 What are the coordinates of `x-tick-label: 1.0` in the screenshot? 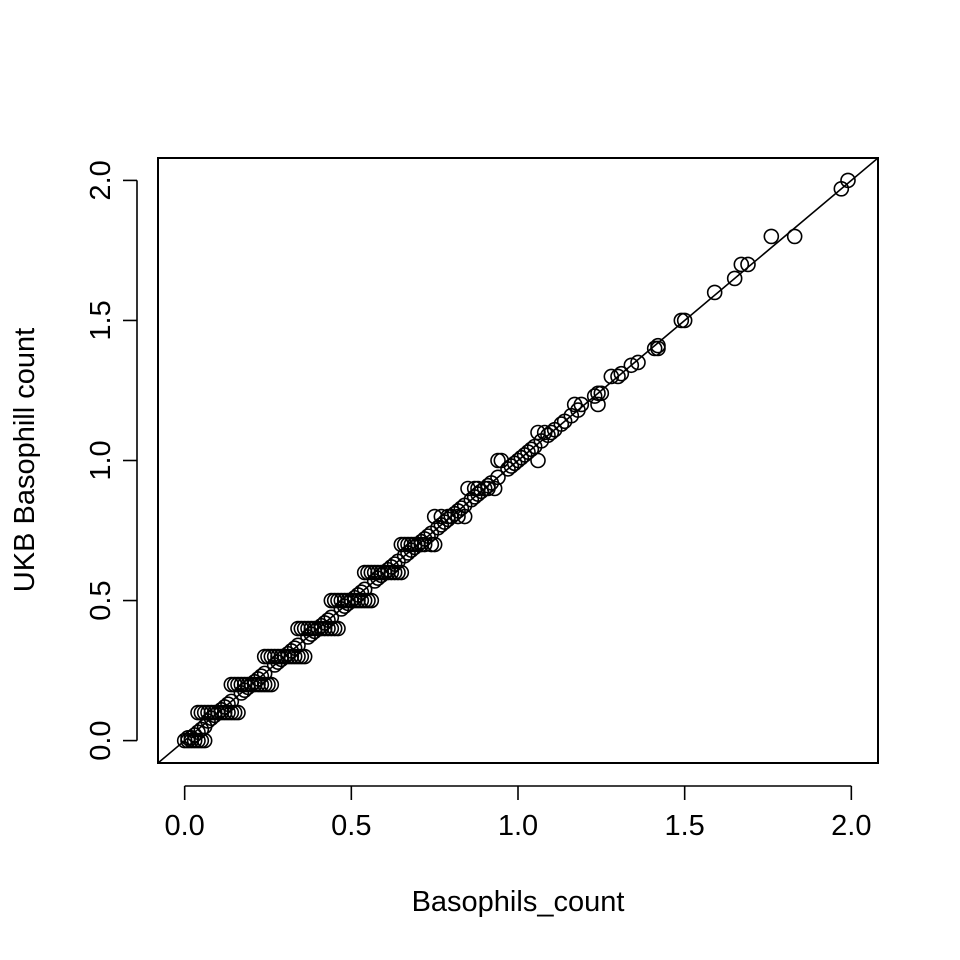 It's located at (518, 826).